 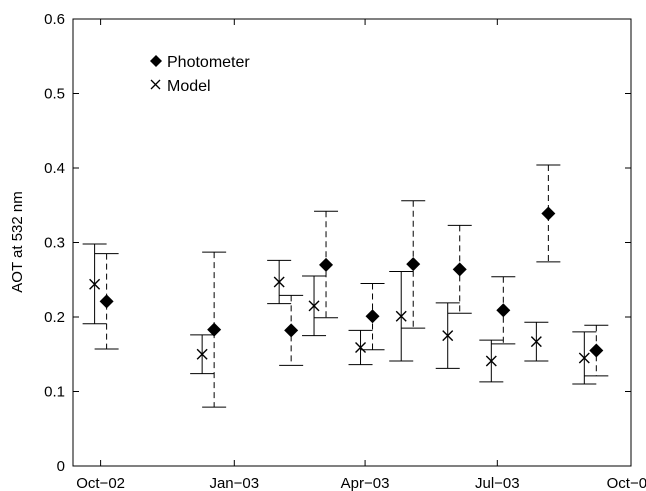 What do you see at coordinates (54, 317) in the screenshot?
I see `y-tick-label: 0.2` at bounding box center [54, 317].